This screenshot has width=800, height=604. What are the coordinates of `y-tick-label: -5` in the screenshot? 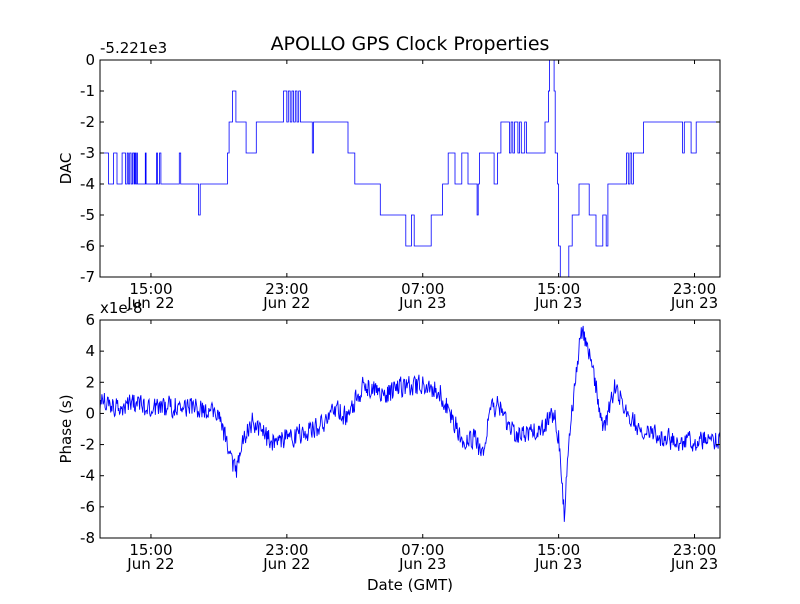 It's located at (87, 215).